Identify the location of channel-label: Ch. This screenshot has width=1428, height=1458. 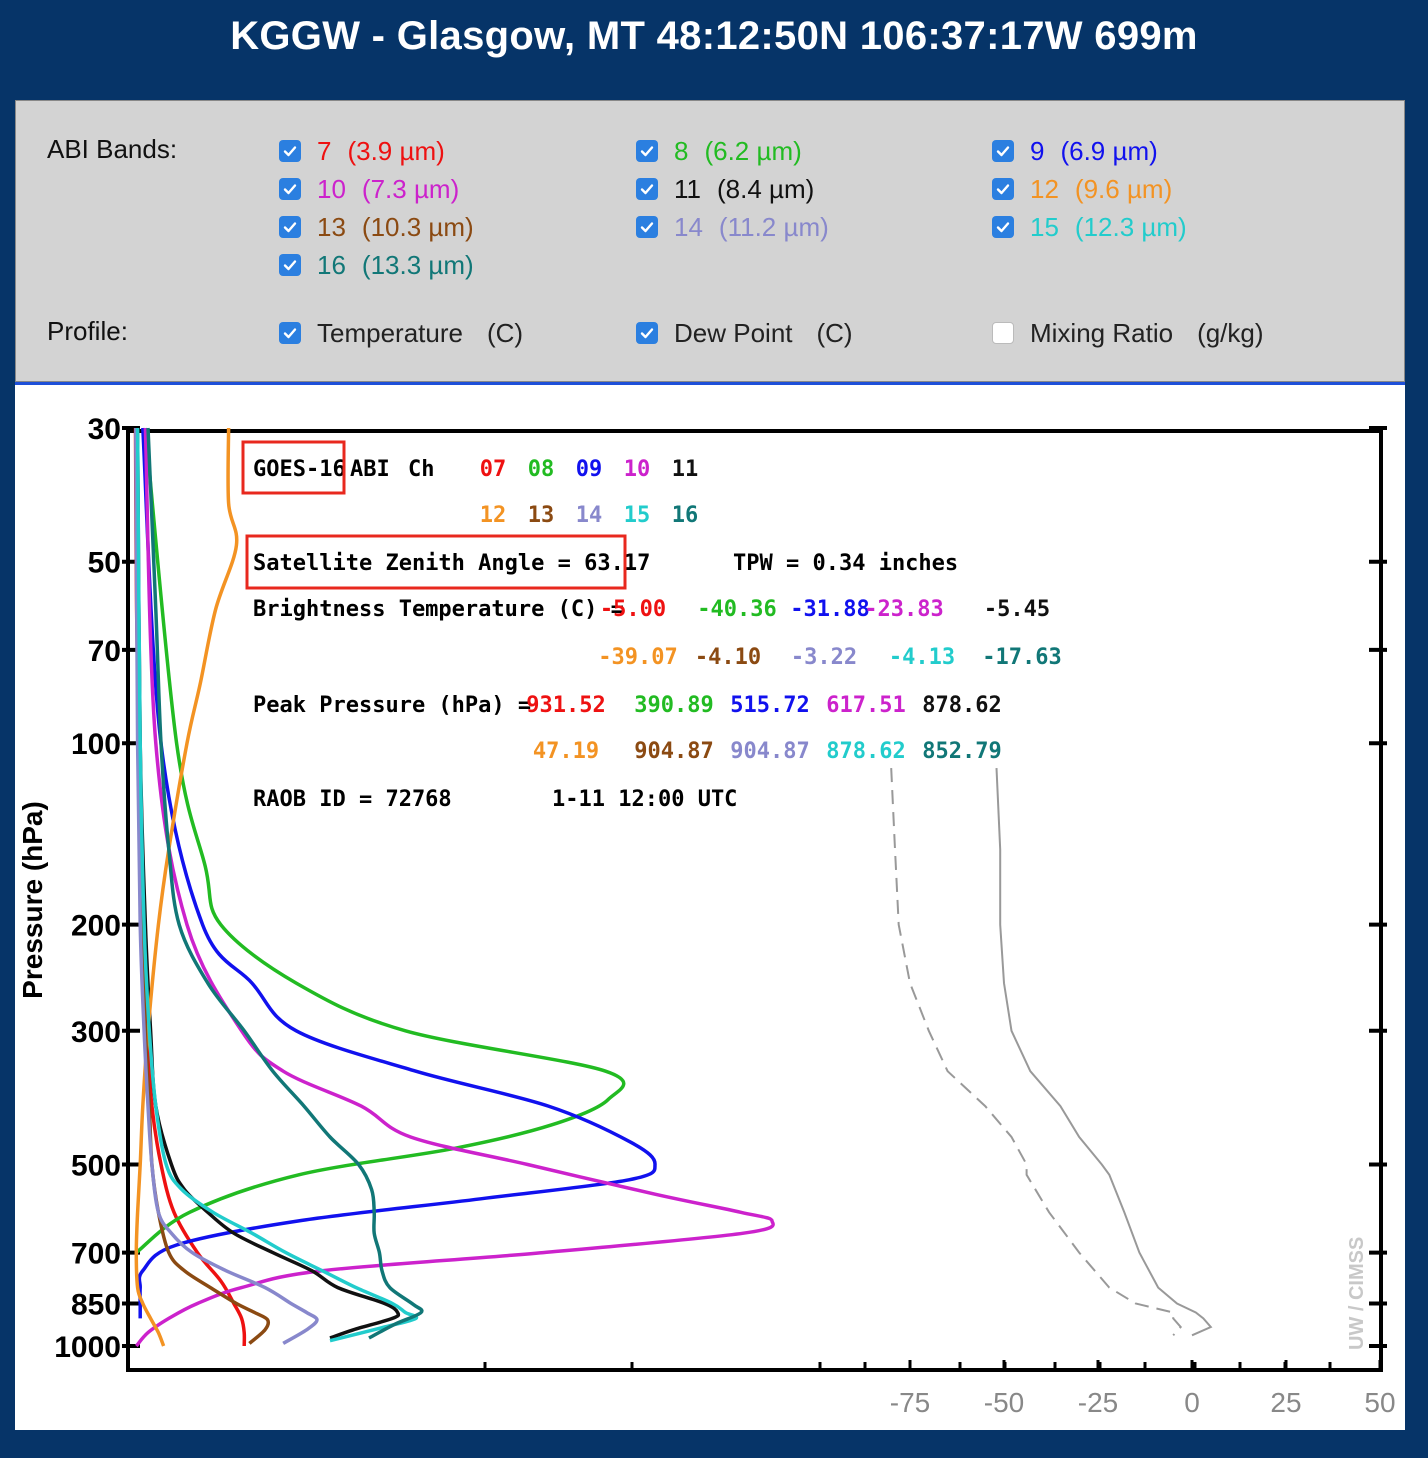
(421, 469).